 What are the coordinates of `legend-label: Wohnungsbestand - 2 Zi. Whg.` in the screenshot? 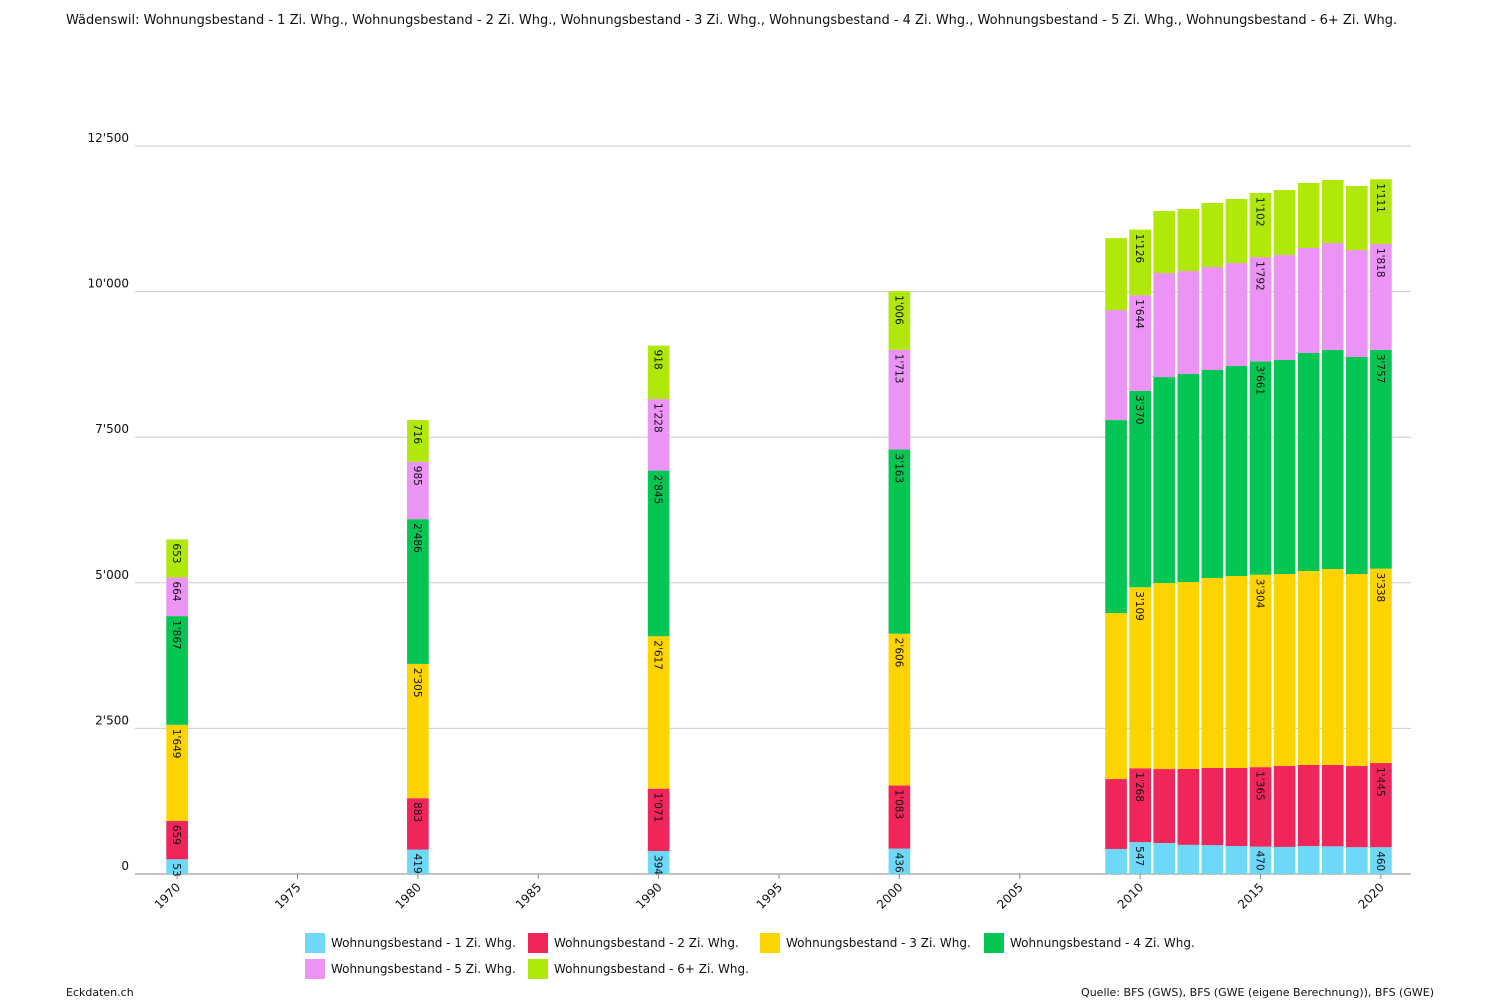 It's located at (646, 943).